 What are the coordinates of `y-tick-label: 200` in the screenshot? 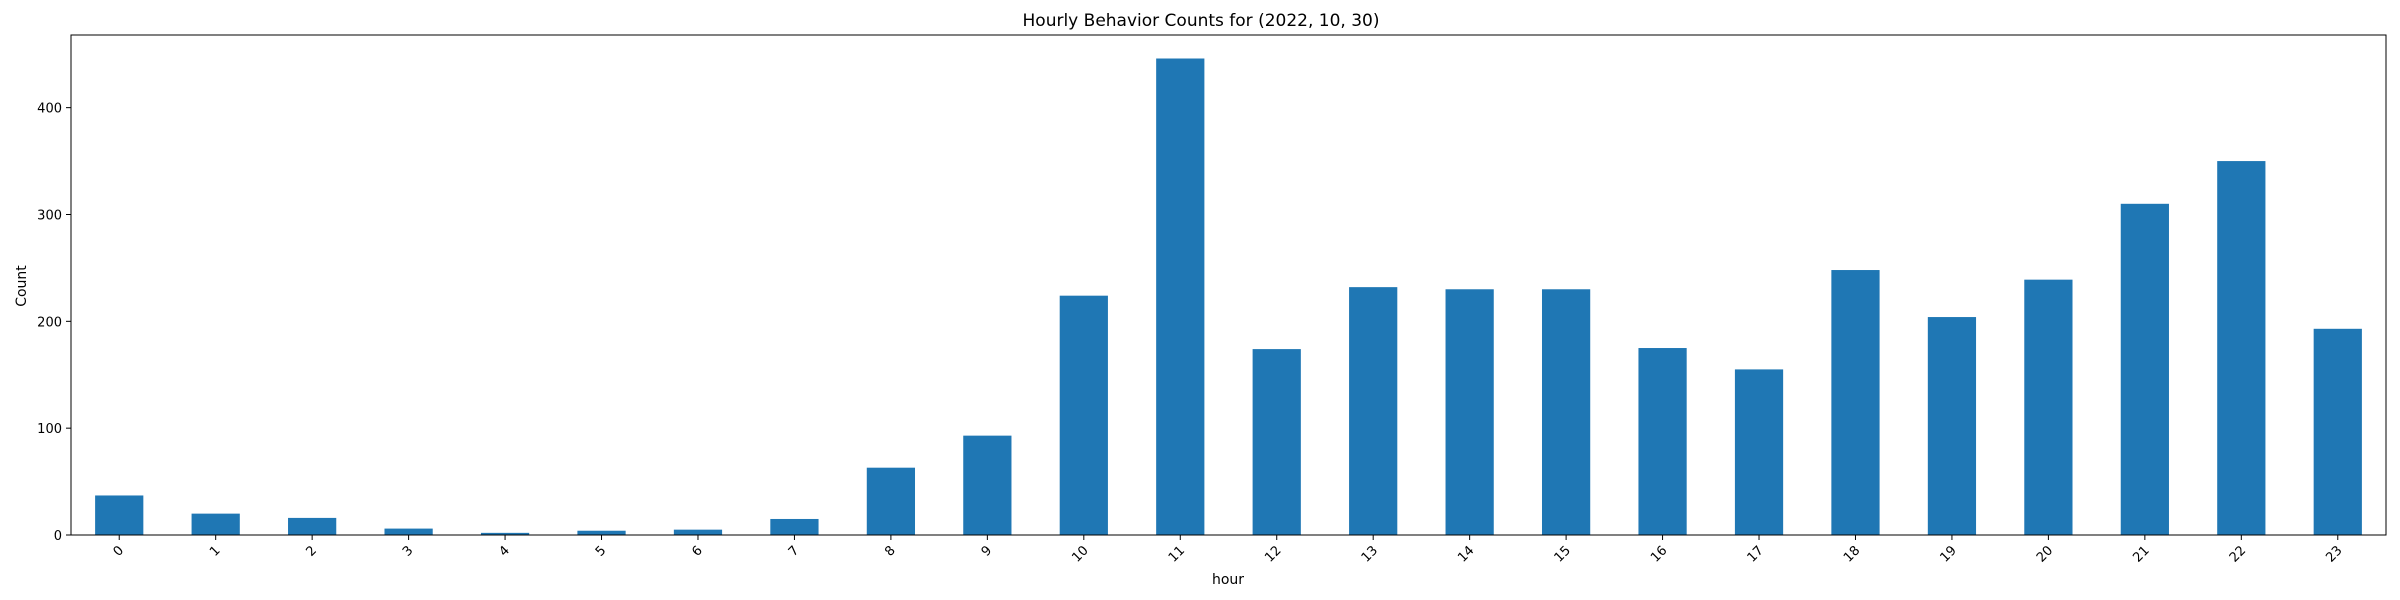 It's located at (49, 322).